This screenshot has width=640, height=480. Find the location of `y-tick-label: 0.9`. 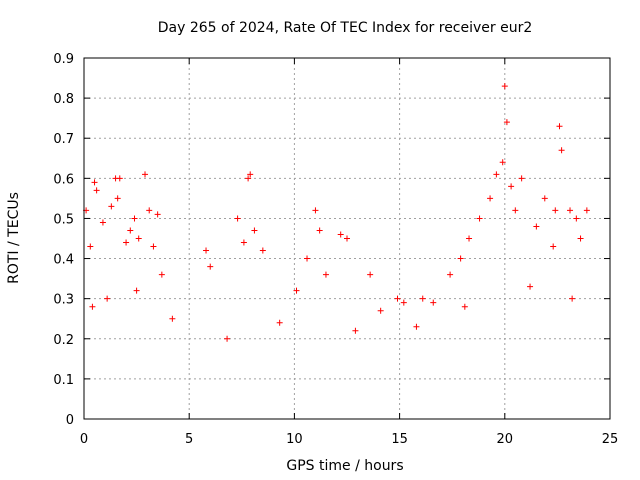

y-tick-label: 0.9 is located at coordinates (63, 59).